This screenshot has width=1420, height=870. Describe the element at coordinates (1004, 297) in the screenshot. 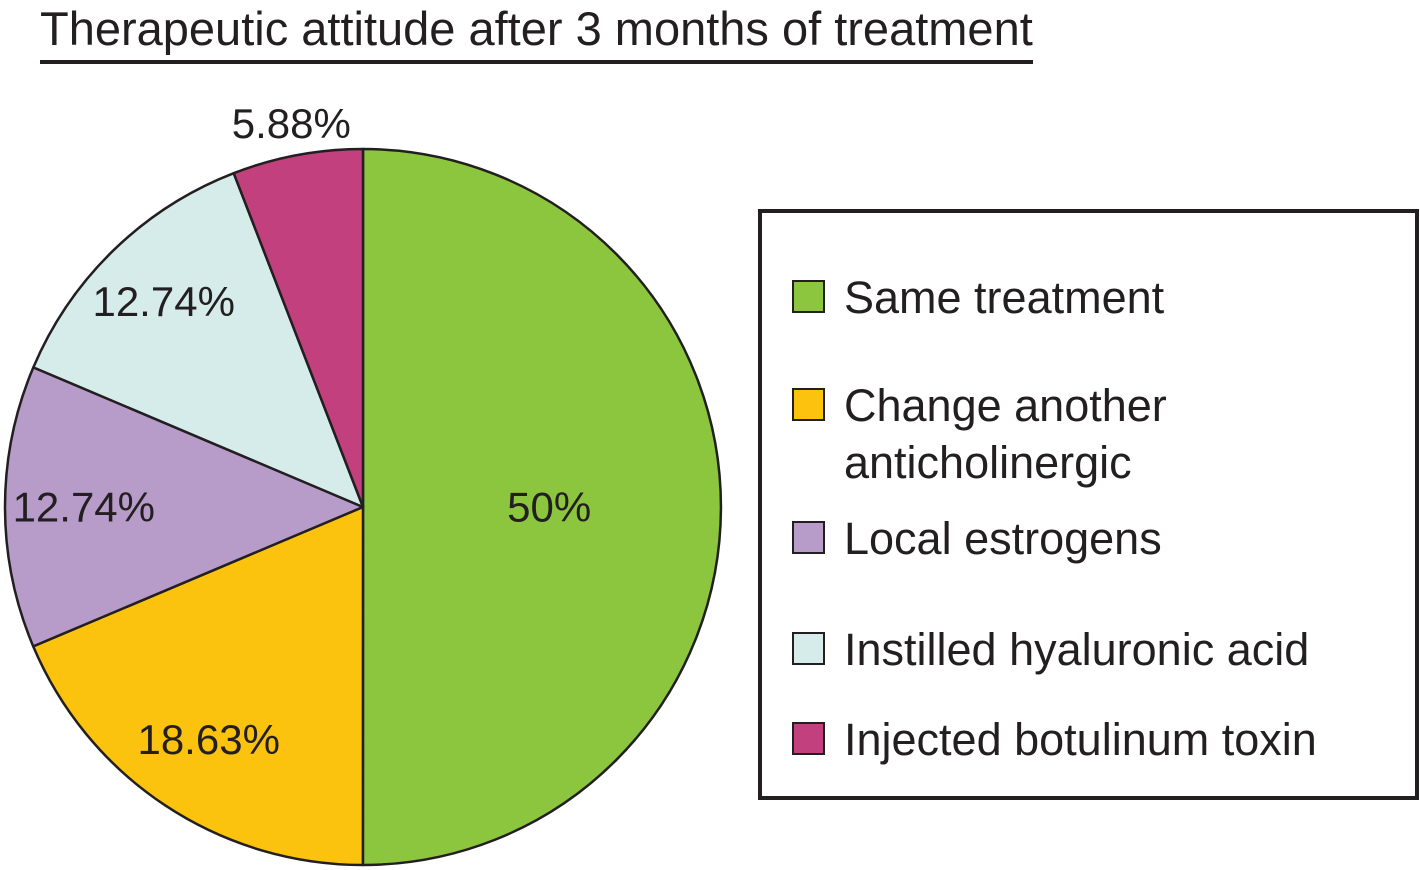

I see `legend-label: Same treatment` at that location.